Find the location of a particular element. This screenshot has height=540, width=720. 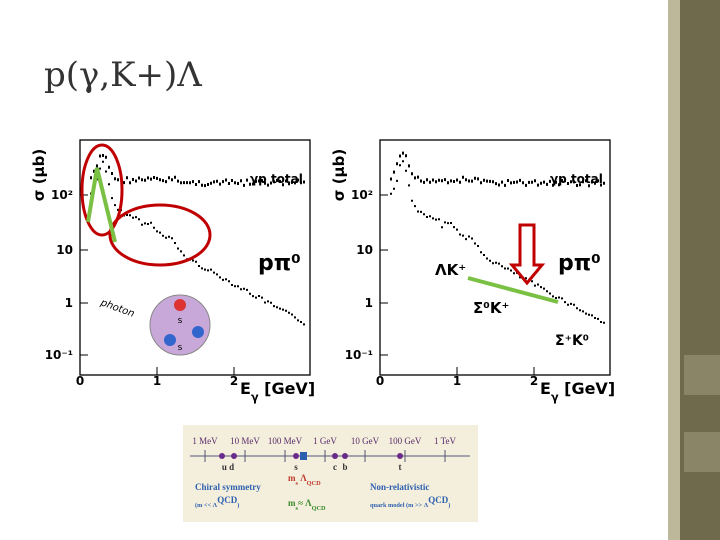

ms-green-part: ≈ Λ is located at coordinates (305, 503).